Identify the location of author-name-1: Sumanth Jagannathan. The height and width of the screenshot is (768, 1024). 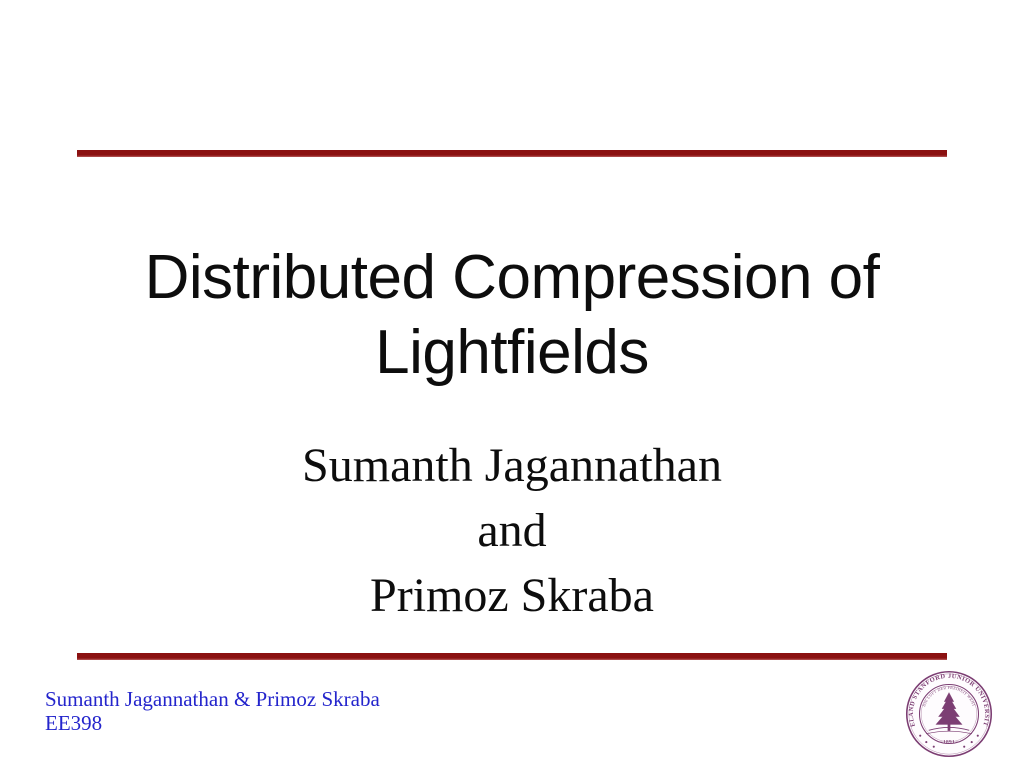
(512, 465).